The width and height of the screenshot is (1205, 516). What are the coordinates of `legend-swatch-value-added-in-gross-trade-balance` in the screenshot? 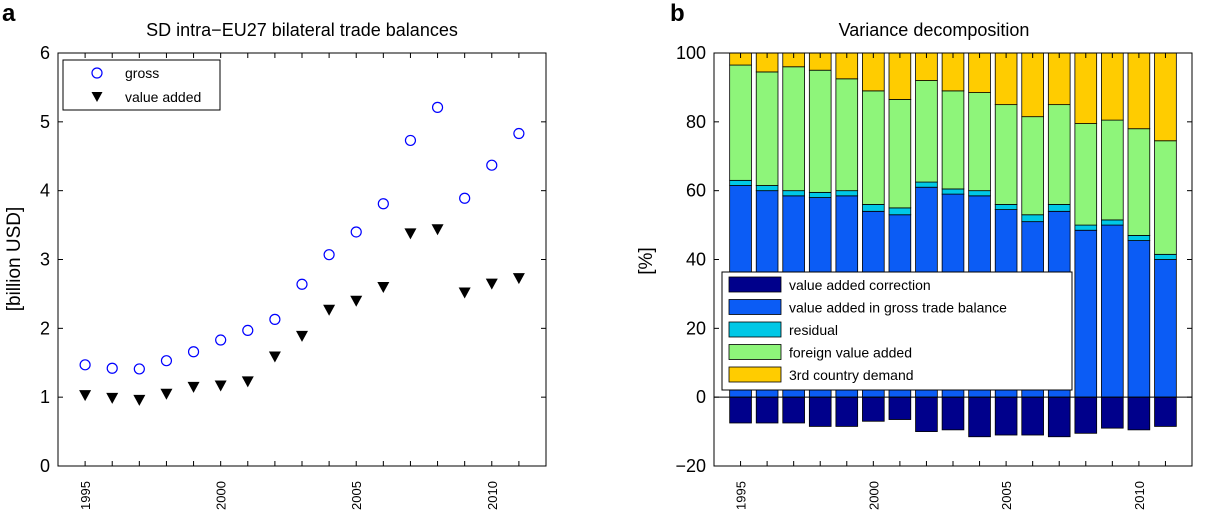 It's located at (755, 307).